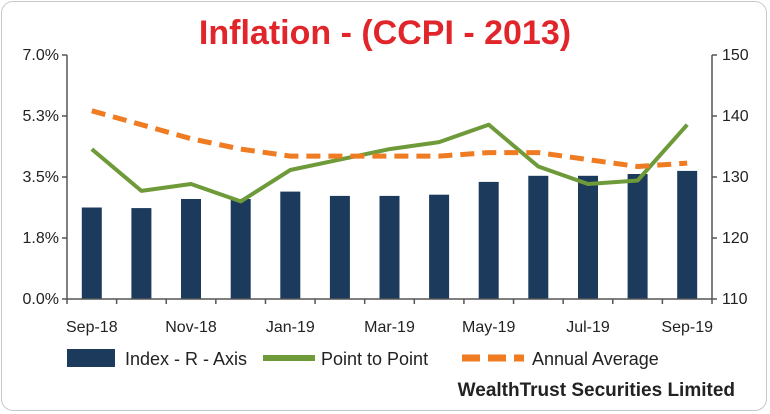 This screenshot has height=414, width=770. What do you see at coordinates (385, 33) in the screenshot?
I see `chart-title: Inflation - (CCPI - 2013)` at bounding box center [385, 33].